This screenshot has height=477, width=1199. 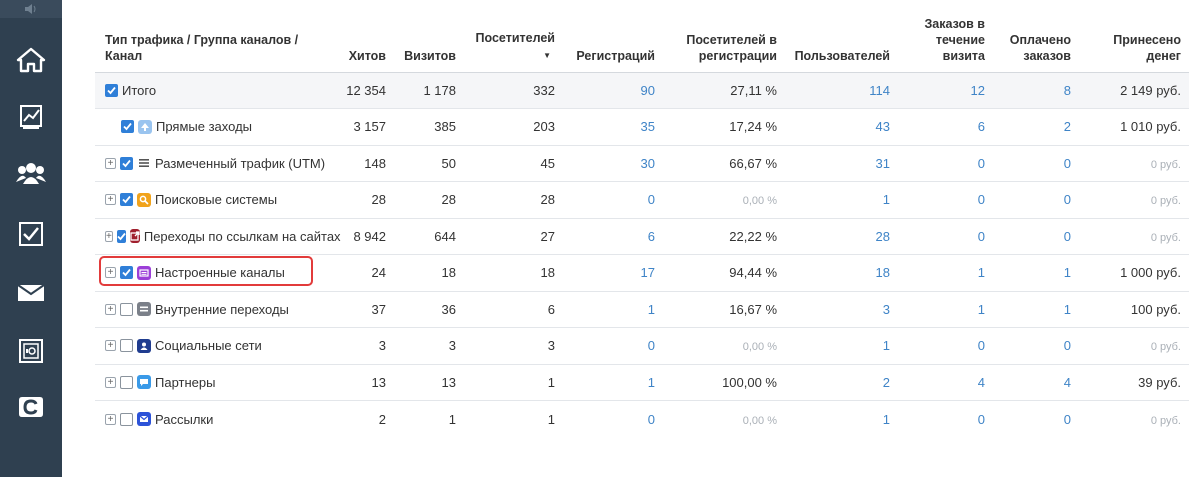 What do you see at coordinates (613, 273) in the screenshot?
I see `cell-registrations: 17` at bounding box center [613, 273].